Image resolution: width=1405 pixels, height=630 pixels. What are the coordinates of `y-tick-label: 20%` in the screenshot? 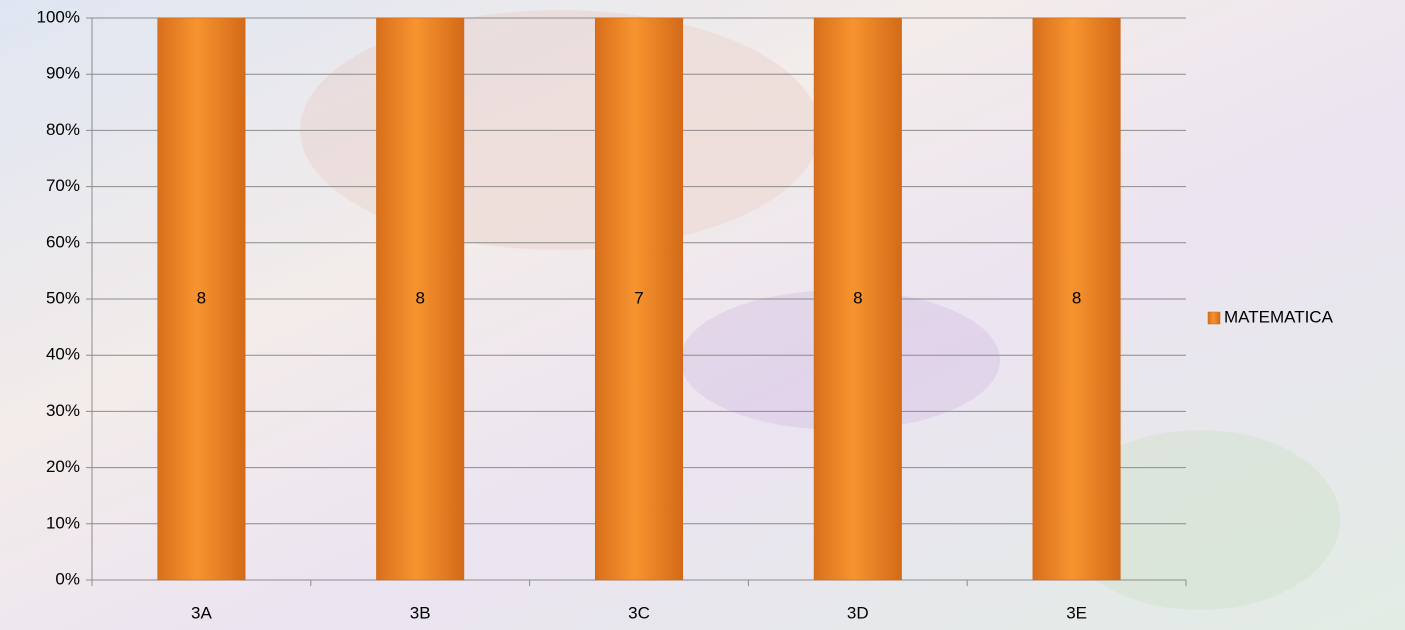 It's located at (63, 466).